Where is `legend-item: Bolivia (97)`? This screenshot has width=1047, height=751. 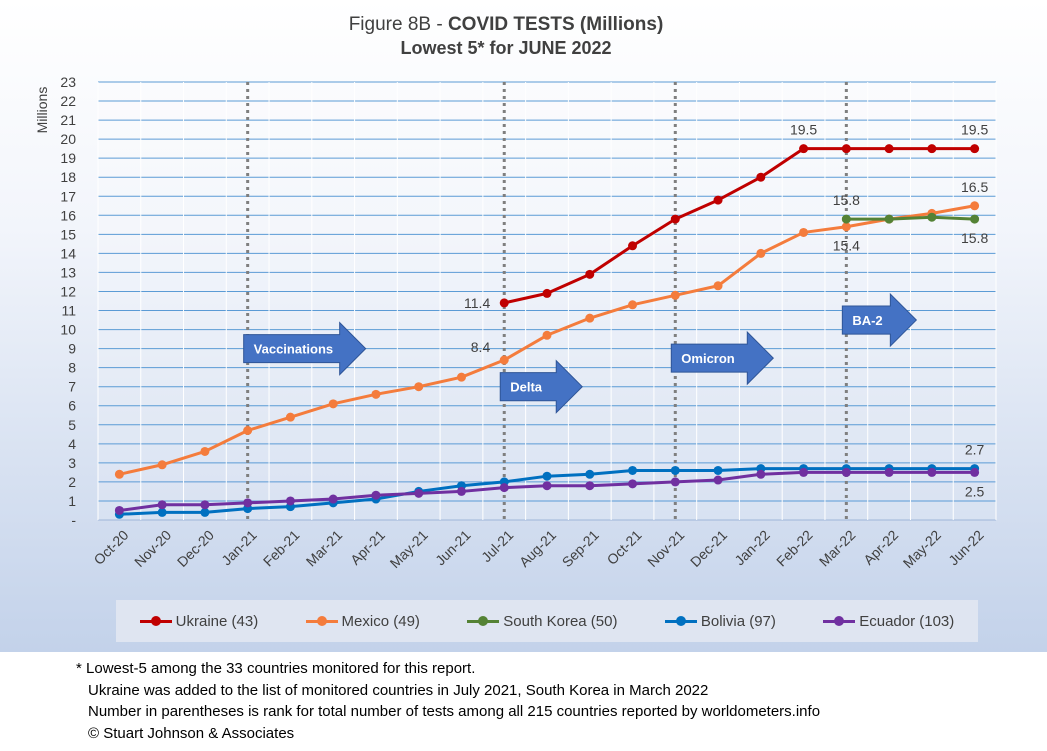 legend-item: Bolivia (97) is located at coordinates (720, 621).